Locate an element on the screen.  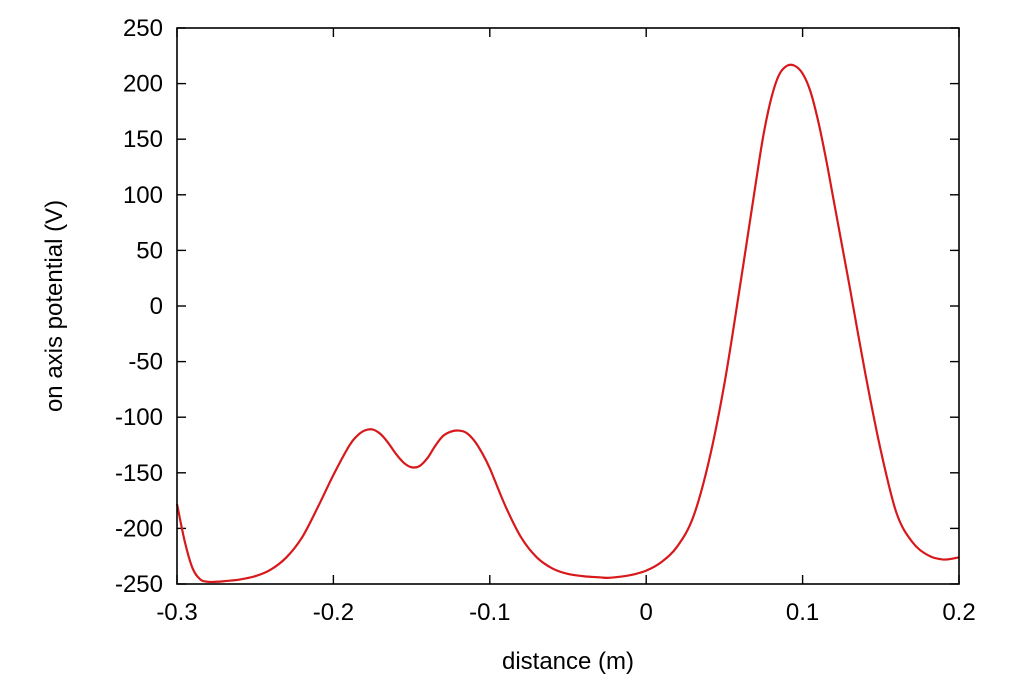
y-tick-label: -100 is located at coordinates (139, 417).